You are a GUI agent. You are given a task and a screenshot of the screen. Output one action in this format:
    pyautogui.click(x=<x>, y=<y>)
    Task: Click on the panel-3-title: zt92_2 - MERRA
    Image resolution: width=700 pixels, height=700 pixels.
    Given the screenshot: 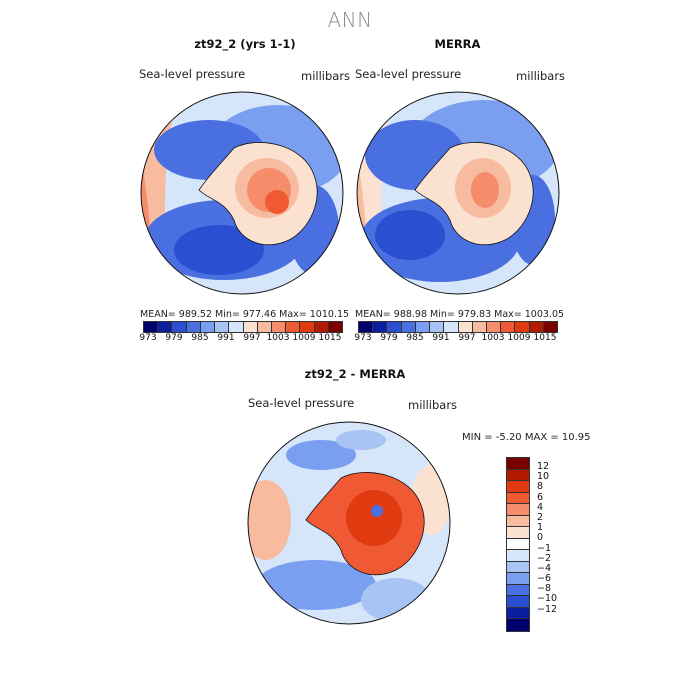 What is the action you would take?
    pyautogui.click(x=355, y=374)
    